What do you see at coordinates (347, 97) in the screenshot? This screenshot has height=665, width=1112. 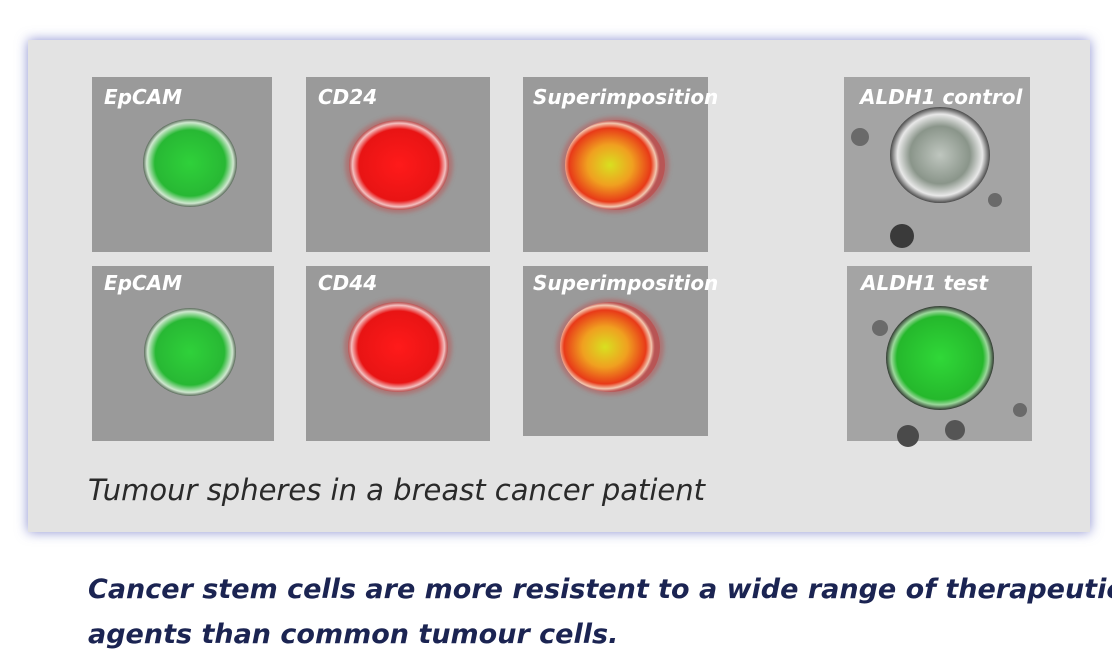 I see `panel-label: CD24` at bounding box center [347, 97].